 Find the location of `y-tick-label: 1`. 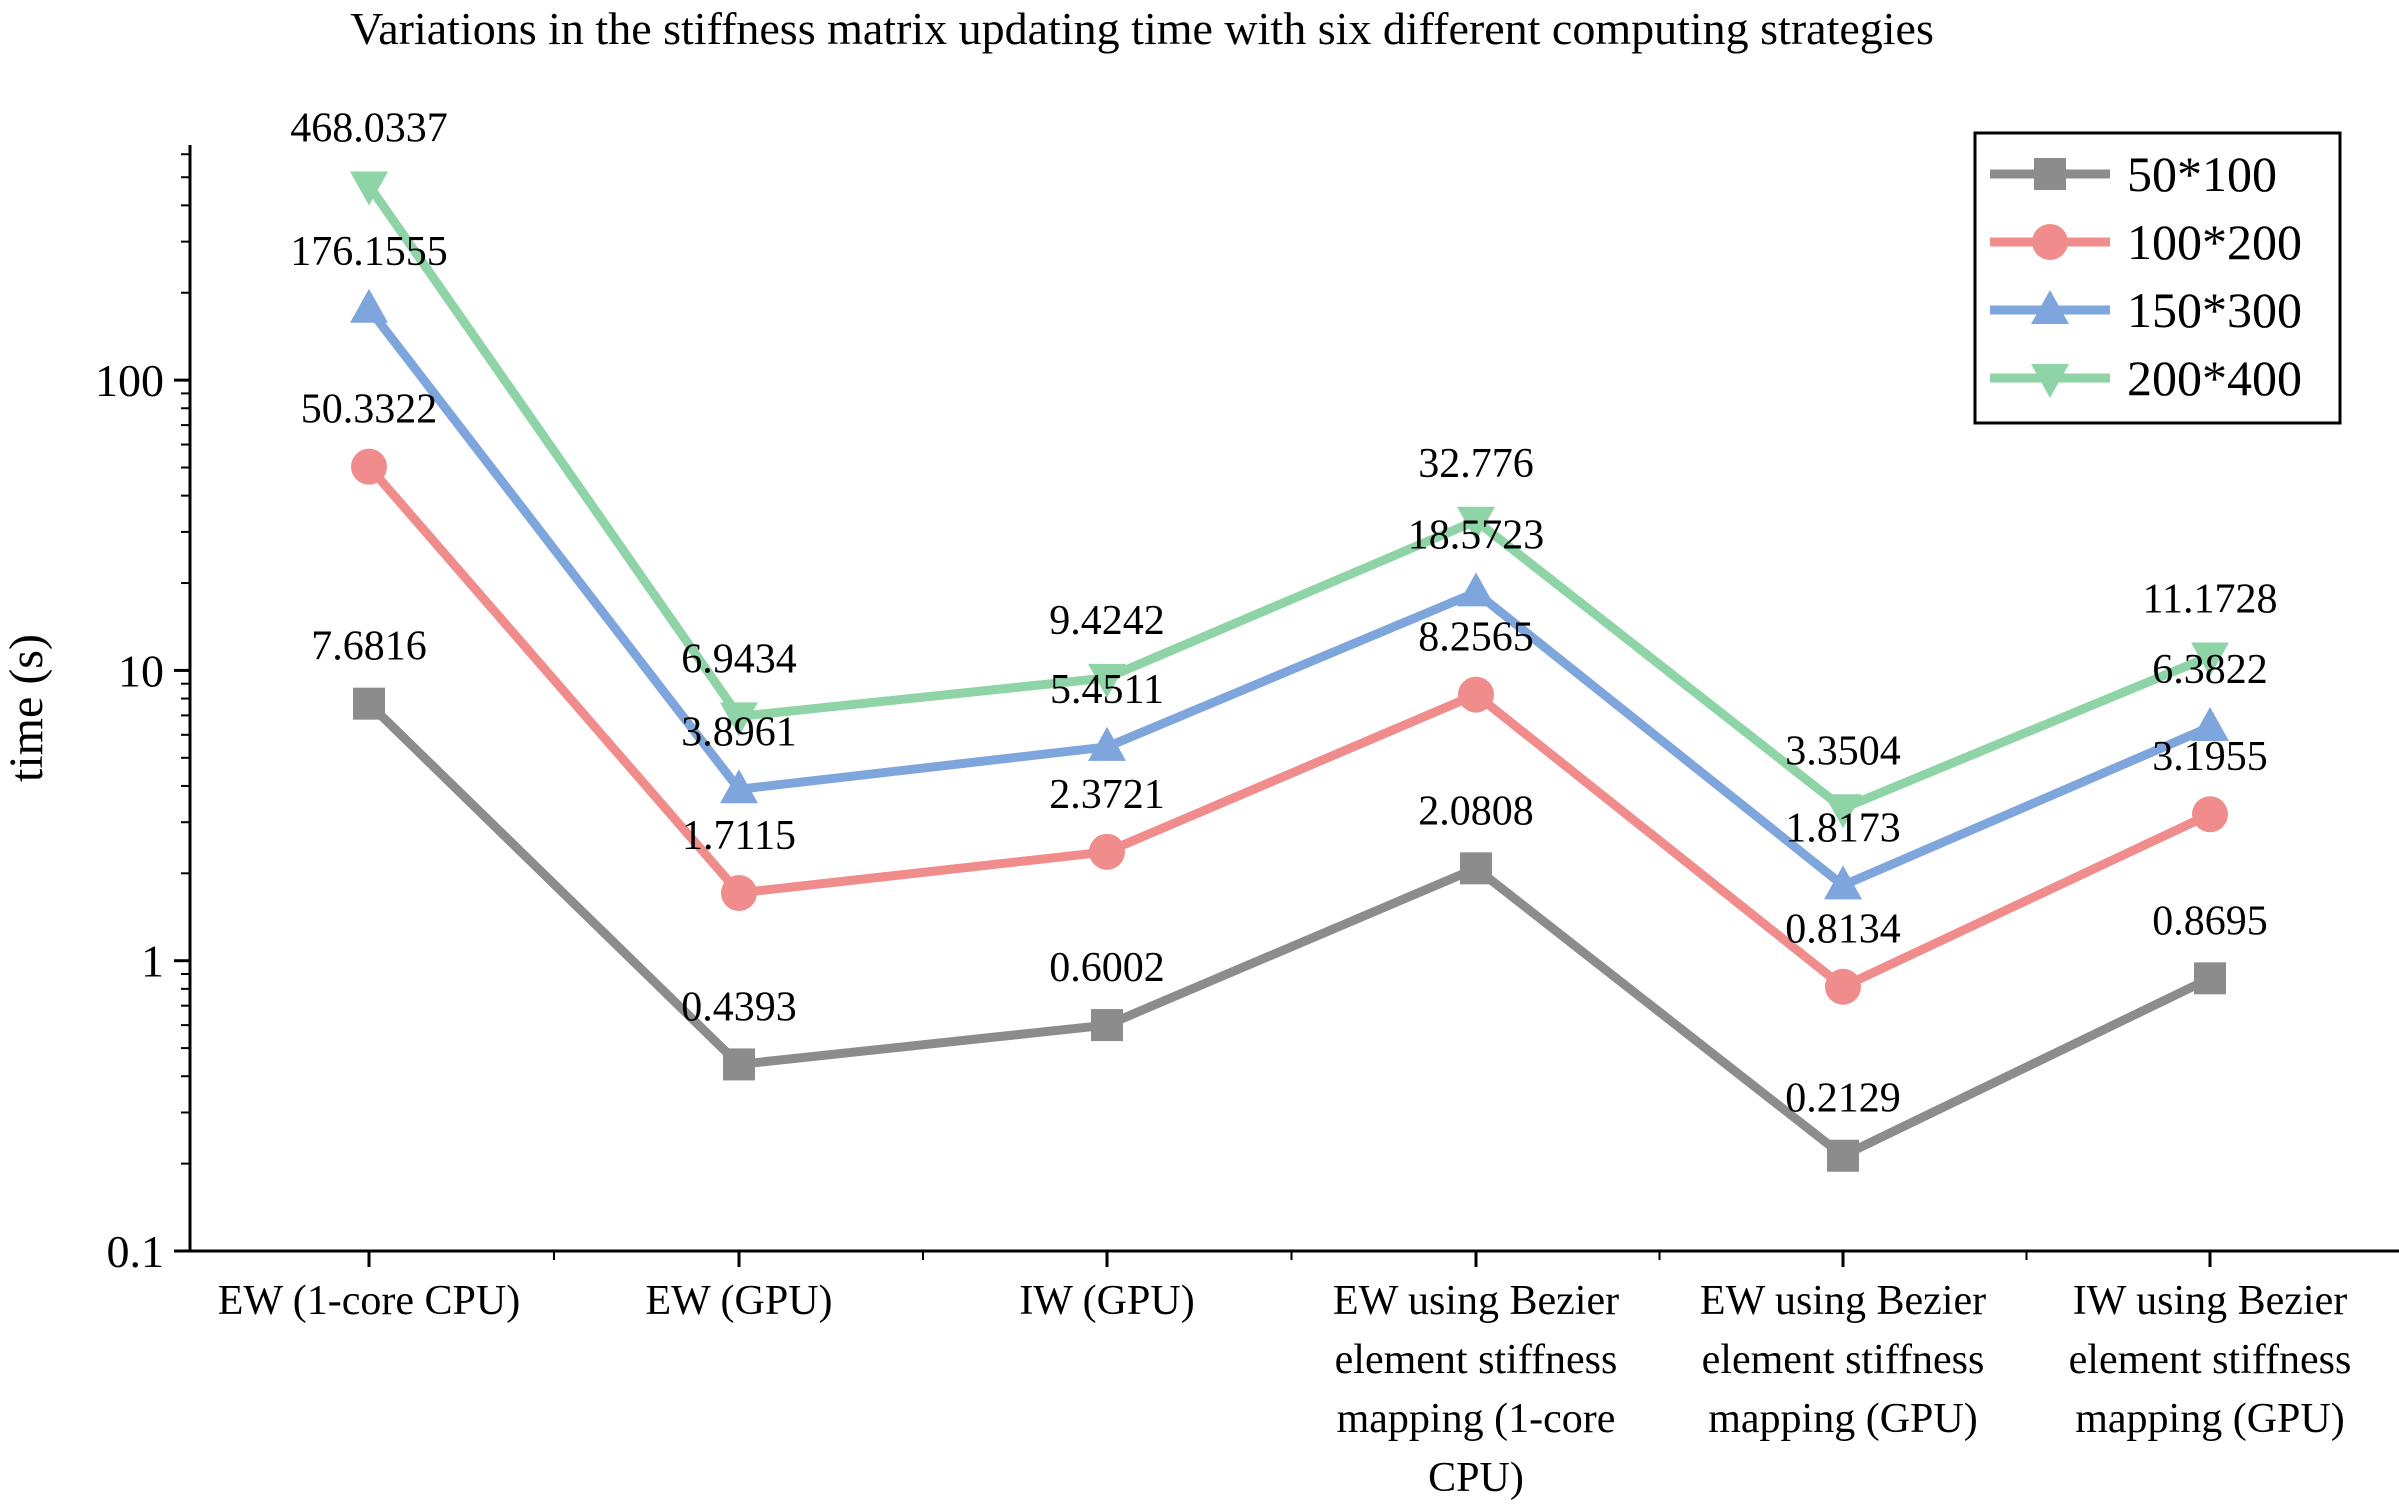

y-tick-label: 1 is located at coordinates (152, 961).